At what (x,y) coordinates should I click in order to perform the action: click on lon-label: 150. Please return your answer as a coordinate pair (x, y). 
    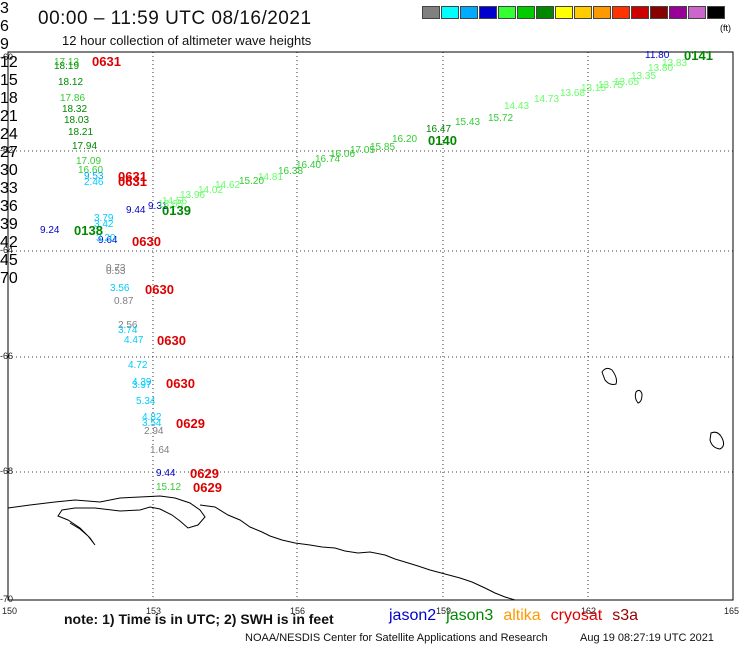
    Looking at the image, I should click on (10, 611).